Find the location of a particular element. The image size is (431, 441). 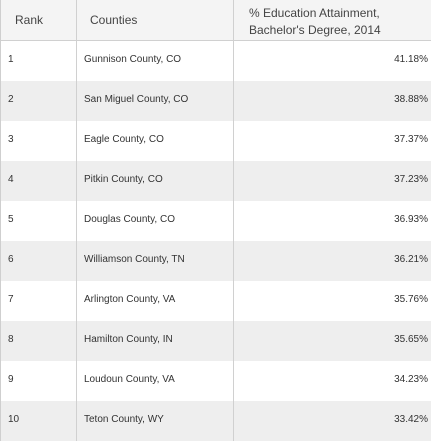

county-cell-text: Teton County, WY is located at coordinates (124, 419).